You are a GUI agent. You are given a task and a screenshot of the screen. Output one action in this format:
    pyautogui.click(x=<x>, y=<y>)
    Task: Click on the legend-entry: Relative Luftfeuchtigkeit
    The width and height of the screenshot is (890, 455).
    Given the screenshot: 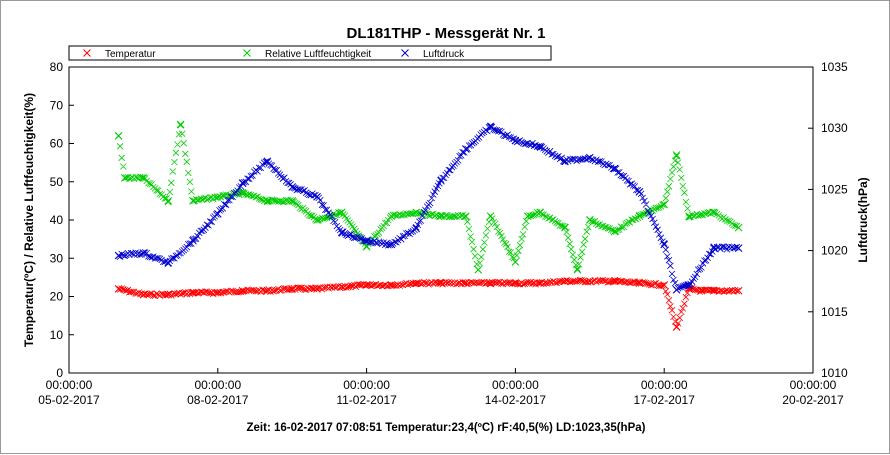 What is the action you would take?
    pyautogui.click(x=307, y=54)
    